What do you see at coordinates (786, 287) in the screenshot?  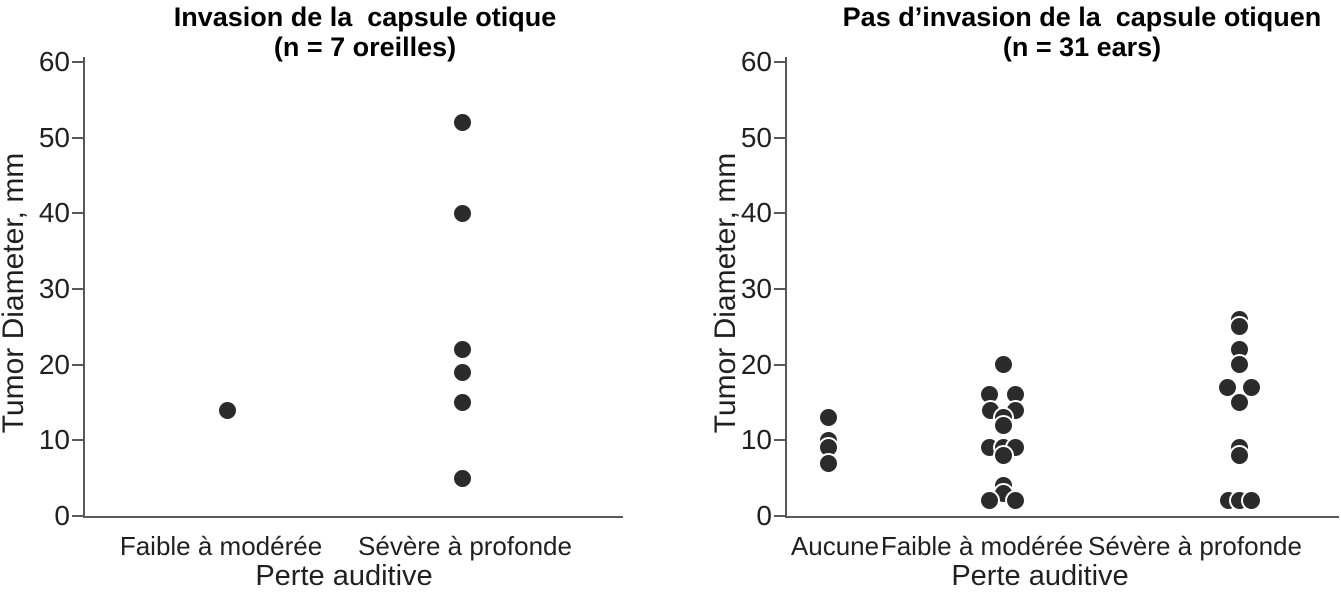 I see `right-y-axis-line` at bounding box center [786, 287].